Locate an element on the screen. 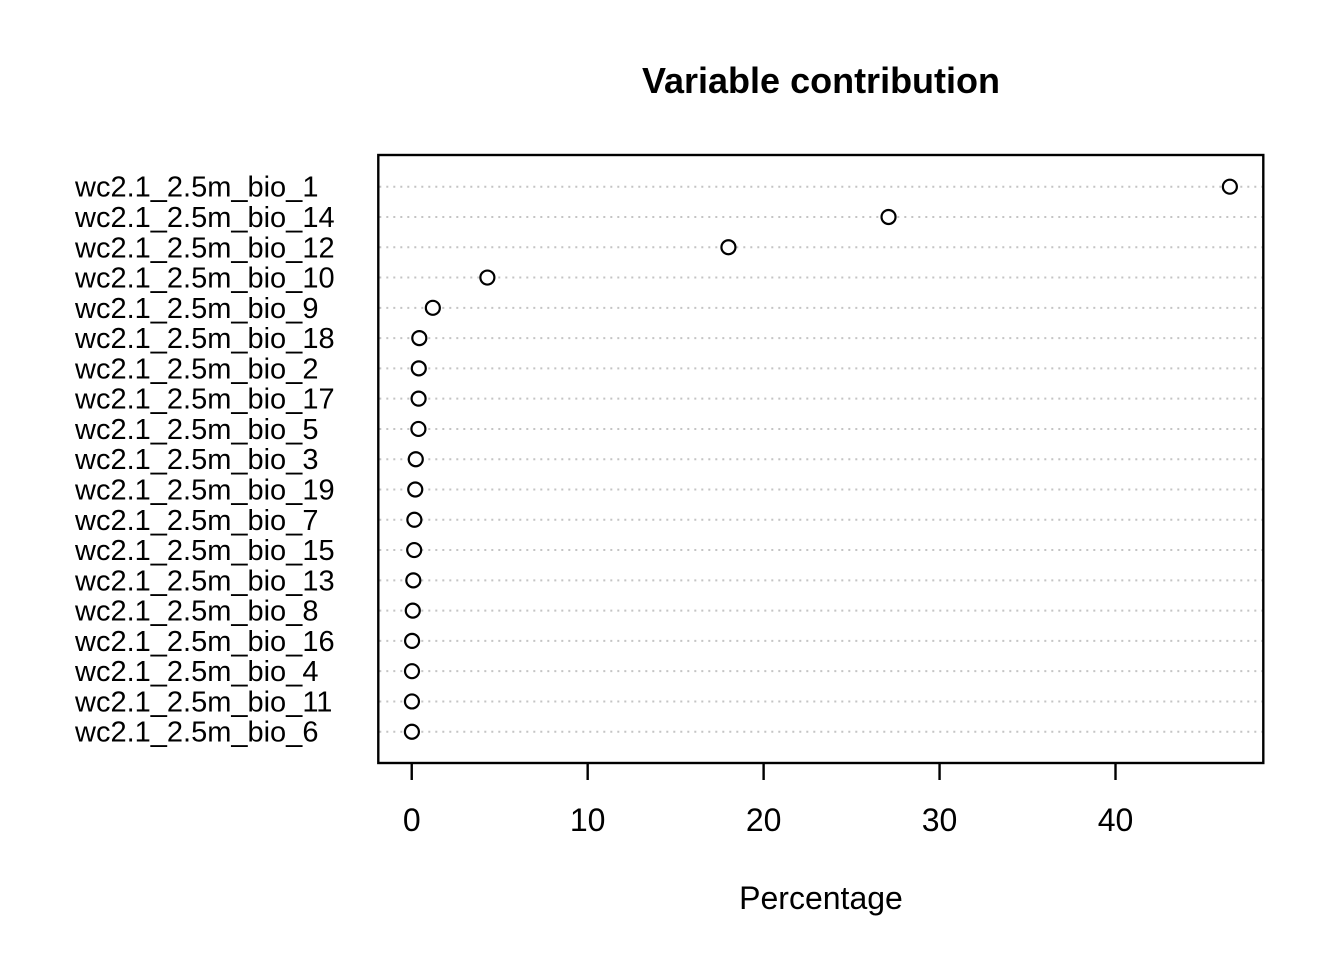 The image size is (1344, 960). x-tick-label: 40 is located at coordinates (1116, 820).